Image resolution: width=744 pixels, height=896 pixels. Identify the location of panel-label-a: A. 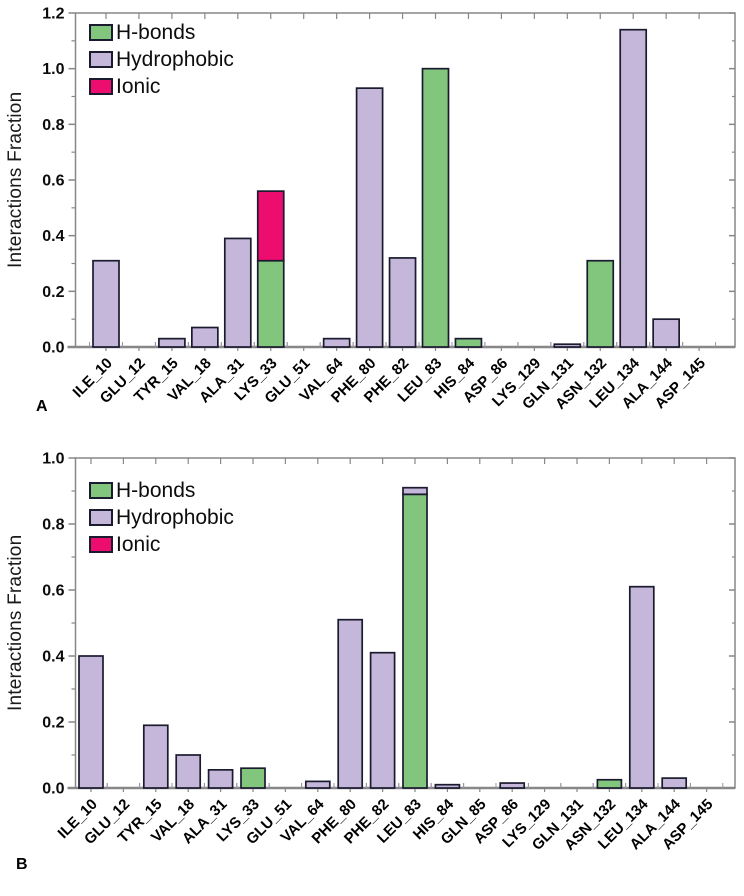
(42, 406).